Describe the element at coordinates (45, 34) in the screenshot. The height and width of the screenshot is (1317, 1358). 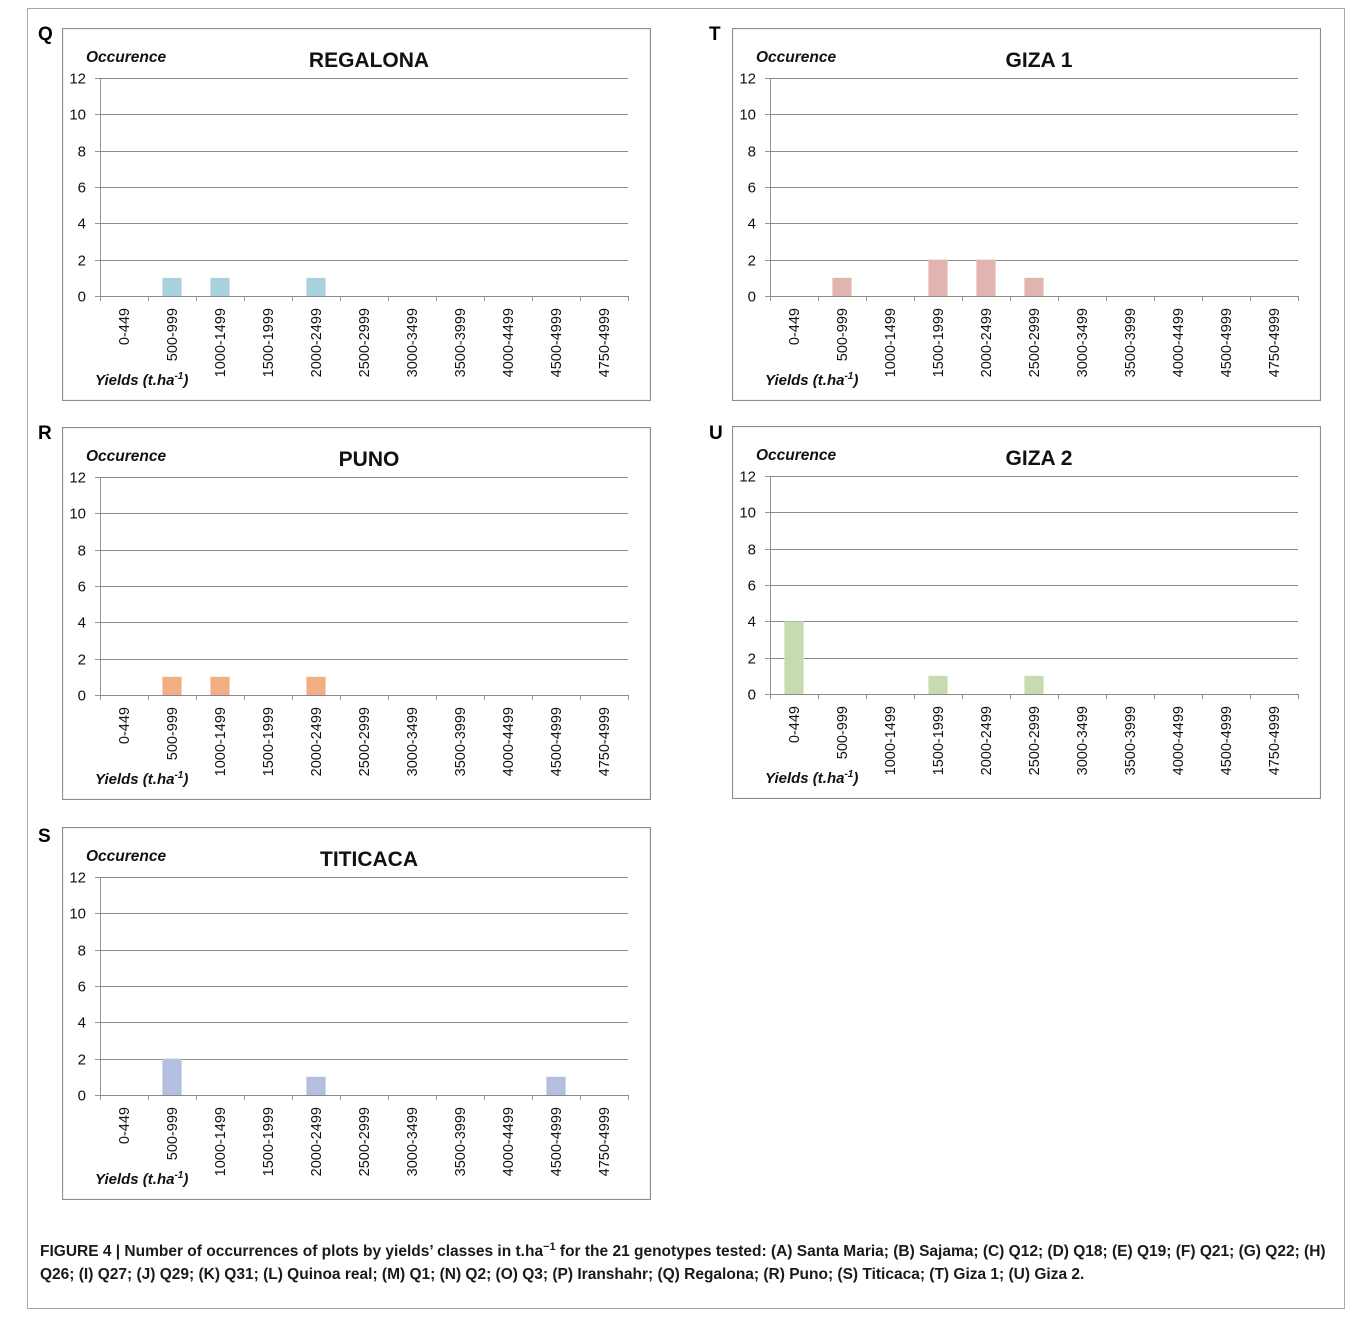
I see `panel-letter-q: Q` at that location.